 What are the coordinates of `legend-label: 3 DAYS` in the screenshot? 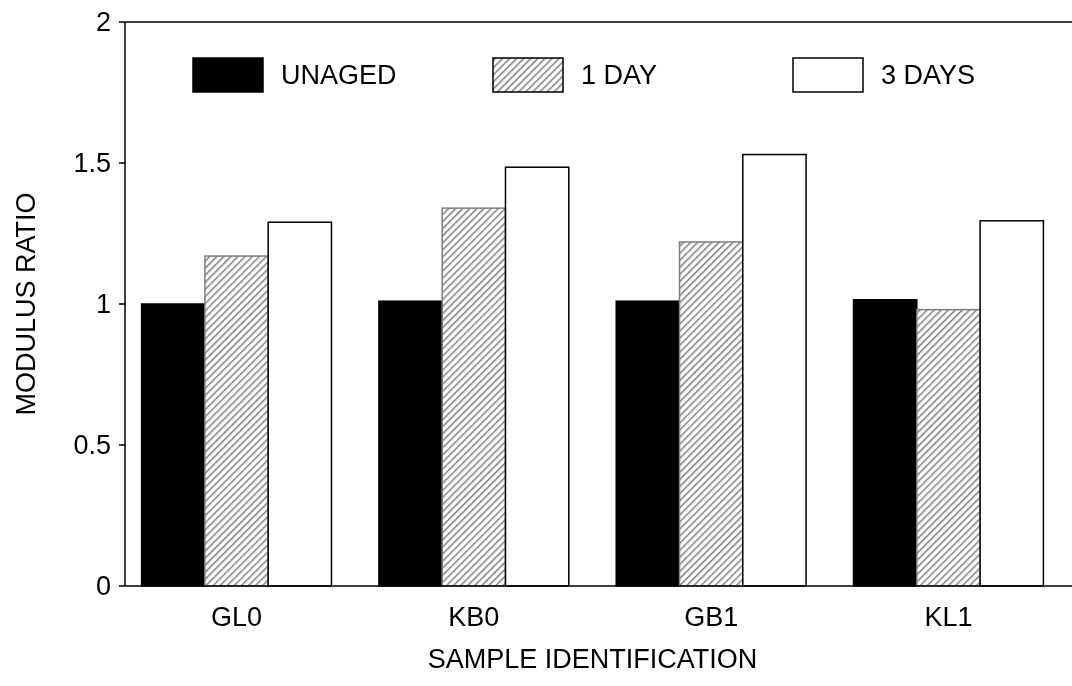 It's located at (928, 75).